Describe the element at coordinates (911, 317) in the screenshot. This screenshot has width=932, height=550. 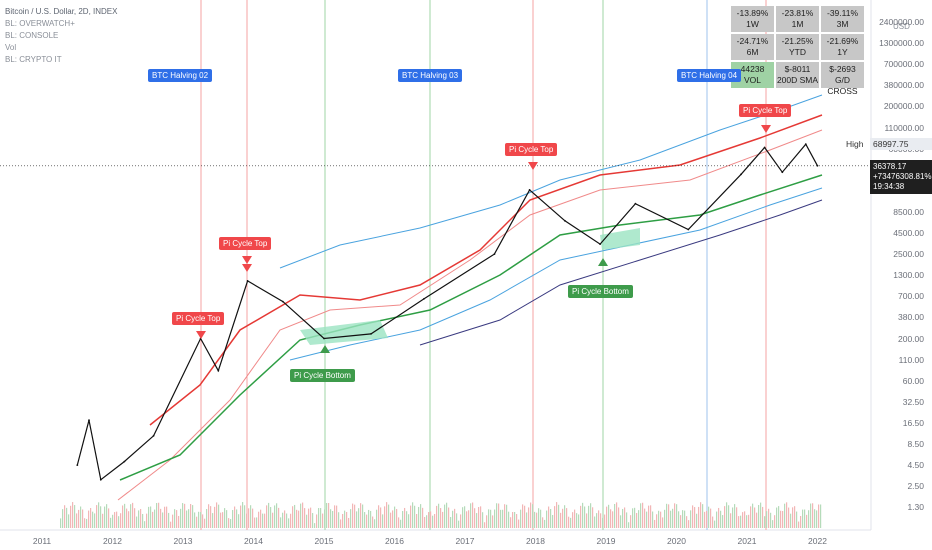
I see `y-tick-label: 380.00` at that location.